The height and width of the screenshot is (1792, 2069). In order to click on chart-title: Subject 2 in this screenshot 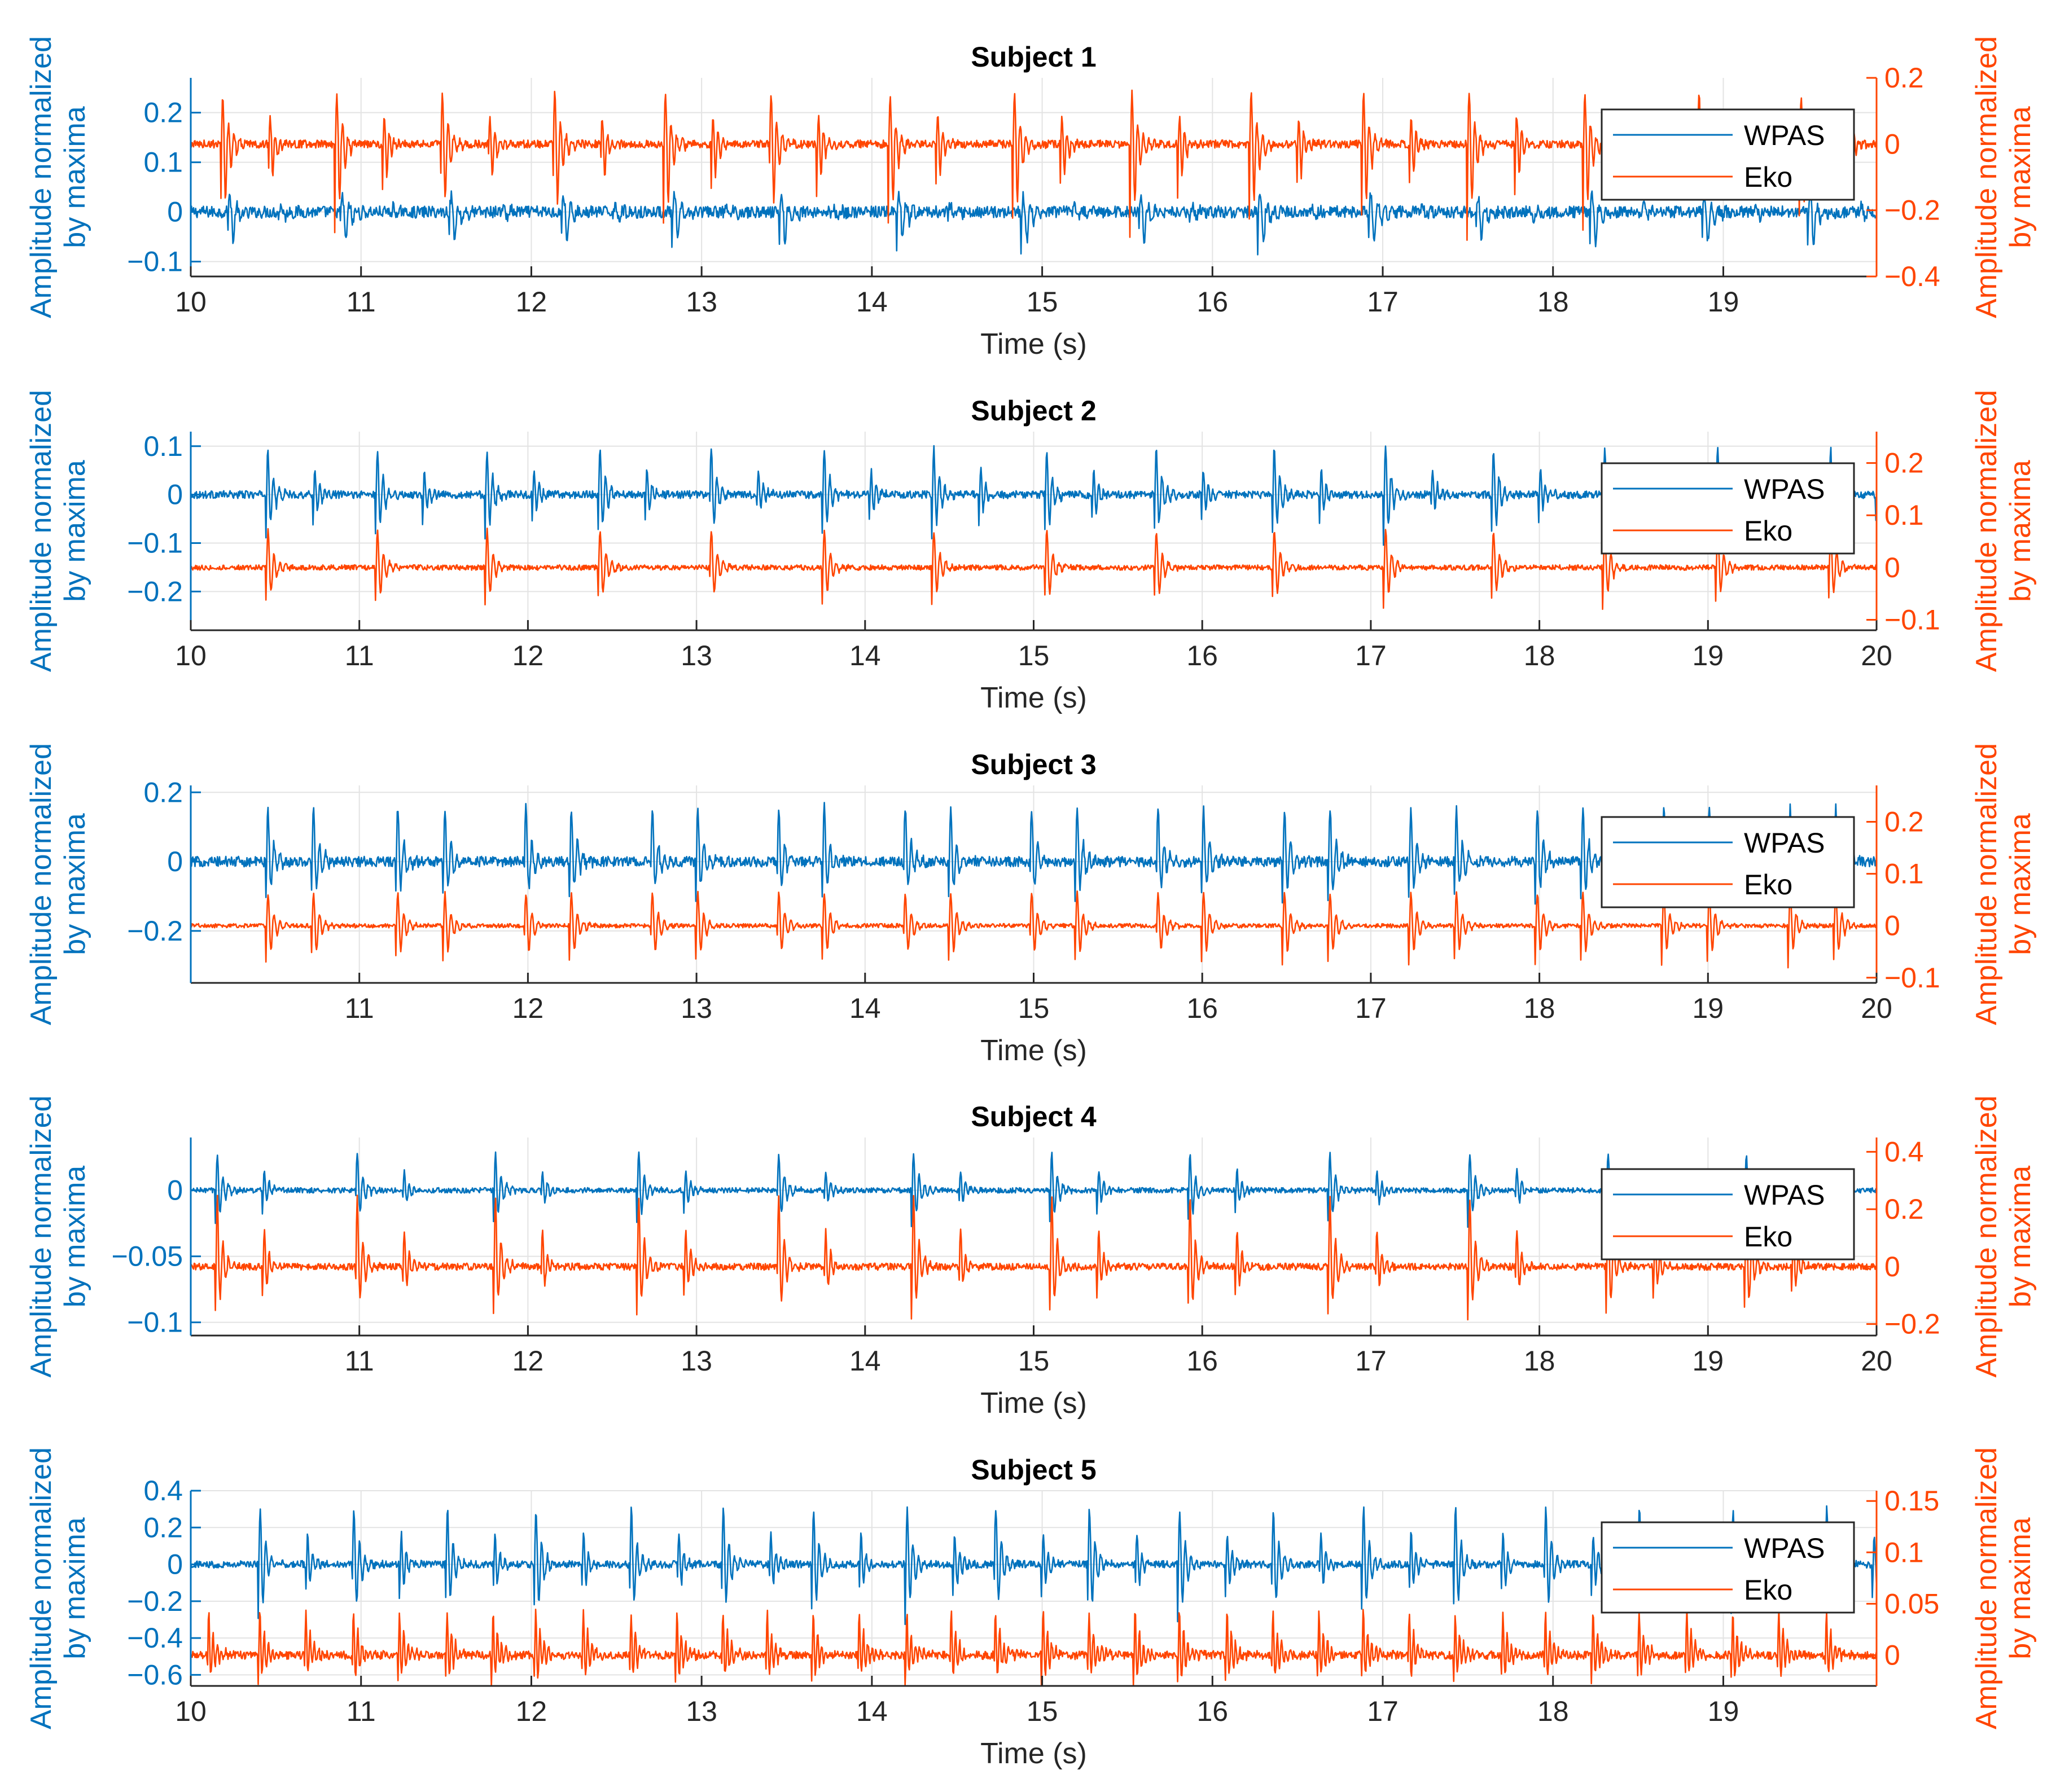, I will do `click(1033, 411)`.